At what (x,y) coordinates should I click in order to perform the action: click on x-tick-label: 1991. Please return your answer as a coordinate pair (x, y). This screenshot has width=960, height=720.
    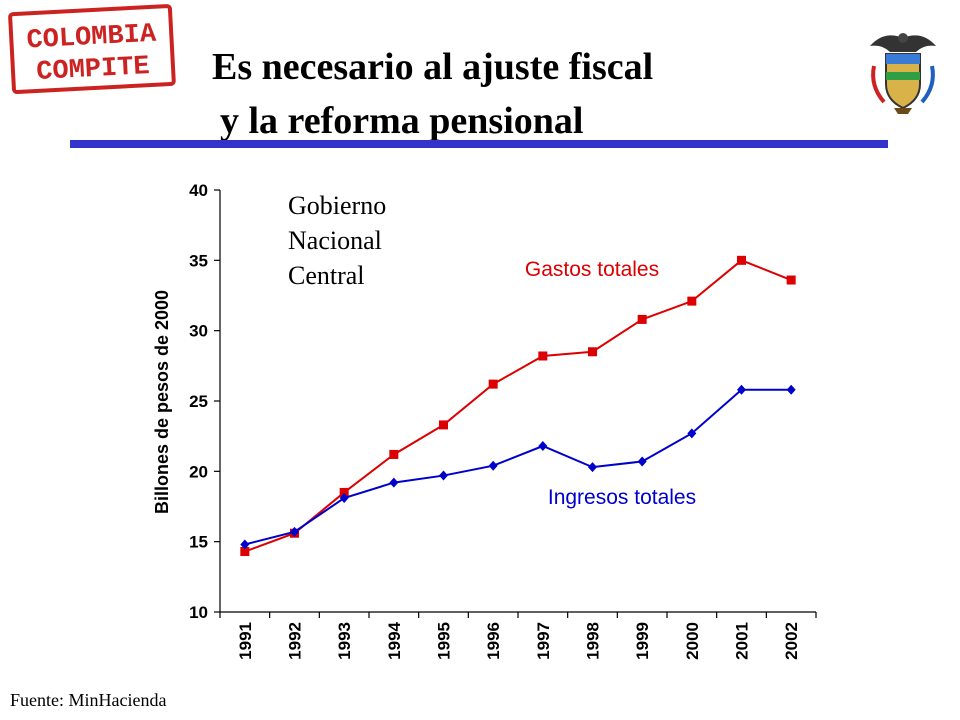
    Looking at the image, I should click on (245, 641).